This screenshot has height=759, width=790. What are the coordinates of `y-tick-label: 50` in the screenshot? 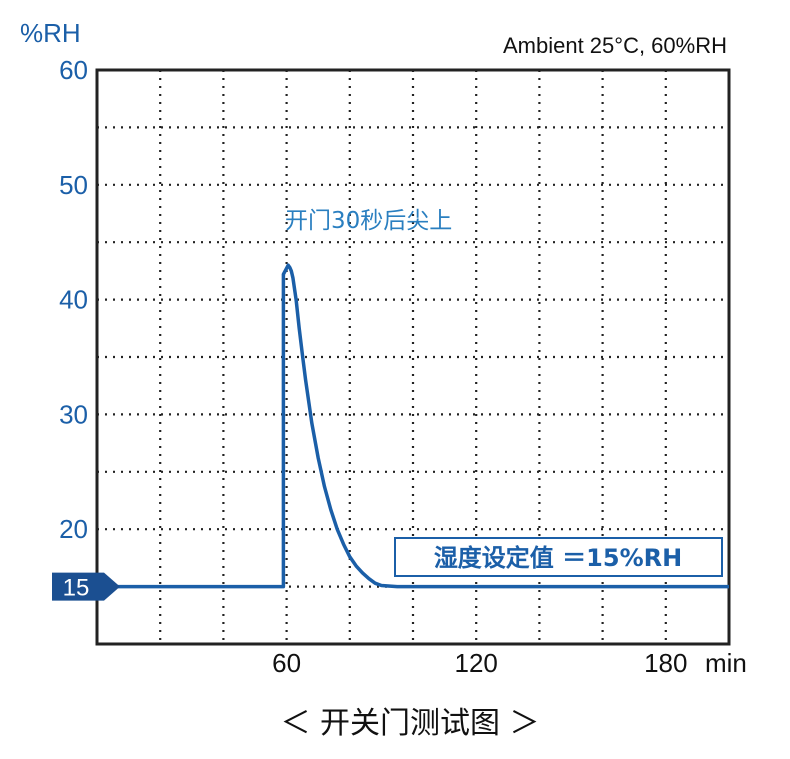 It's located at (73, 185).